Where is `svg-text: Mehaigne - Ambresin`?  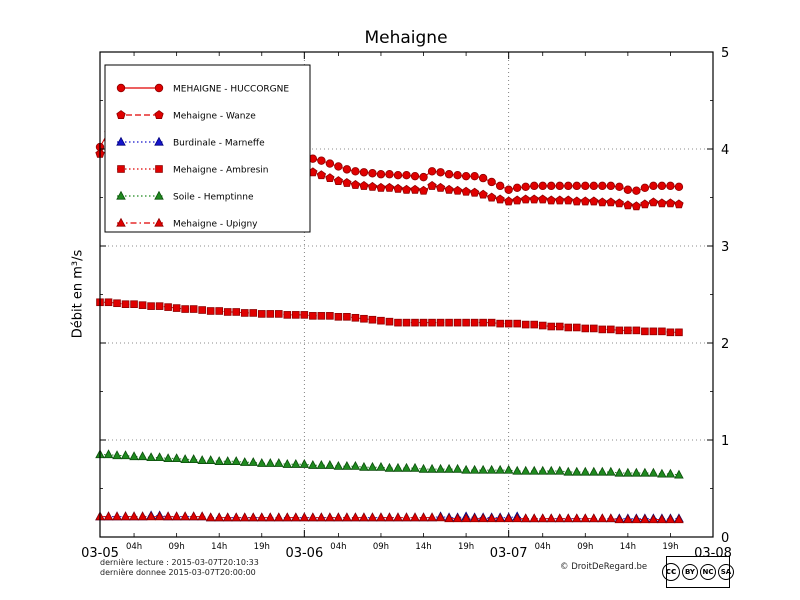 svg-text: Mehaigne - Ambresin is located at coordinates (221, 171).